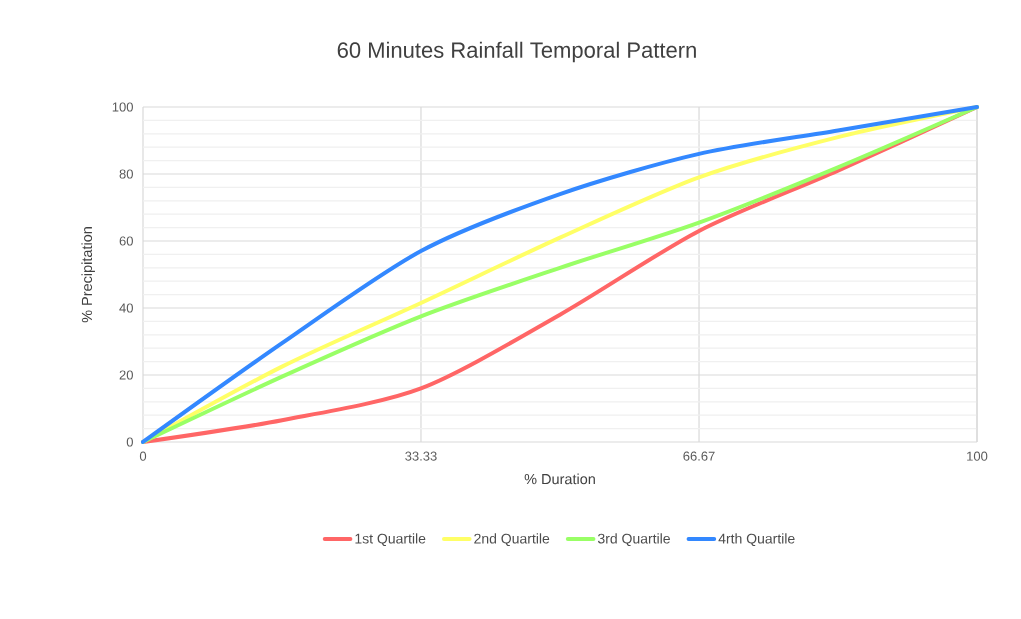 The height and width of the screenshot is (619, 1021). Describe the element at coordinates (559, 479) in the screenshot. I see `x-axis-title: % Duration` at that location.